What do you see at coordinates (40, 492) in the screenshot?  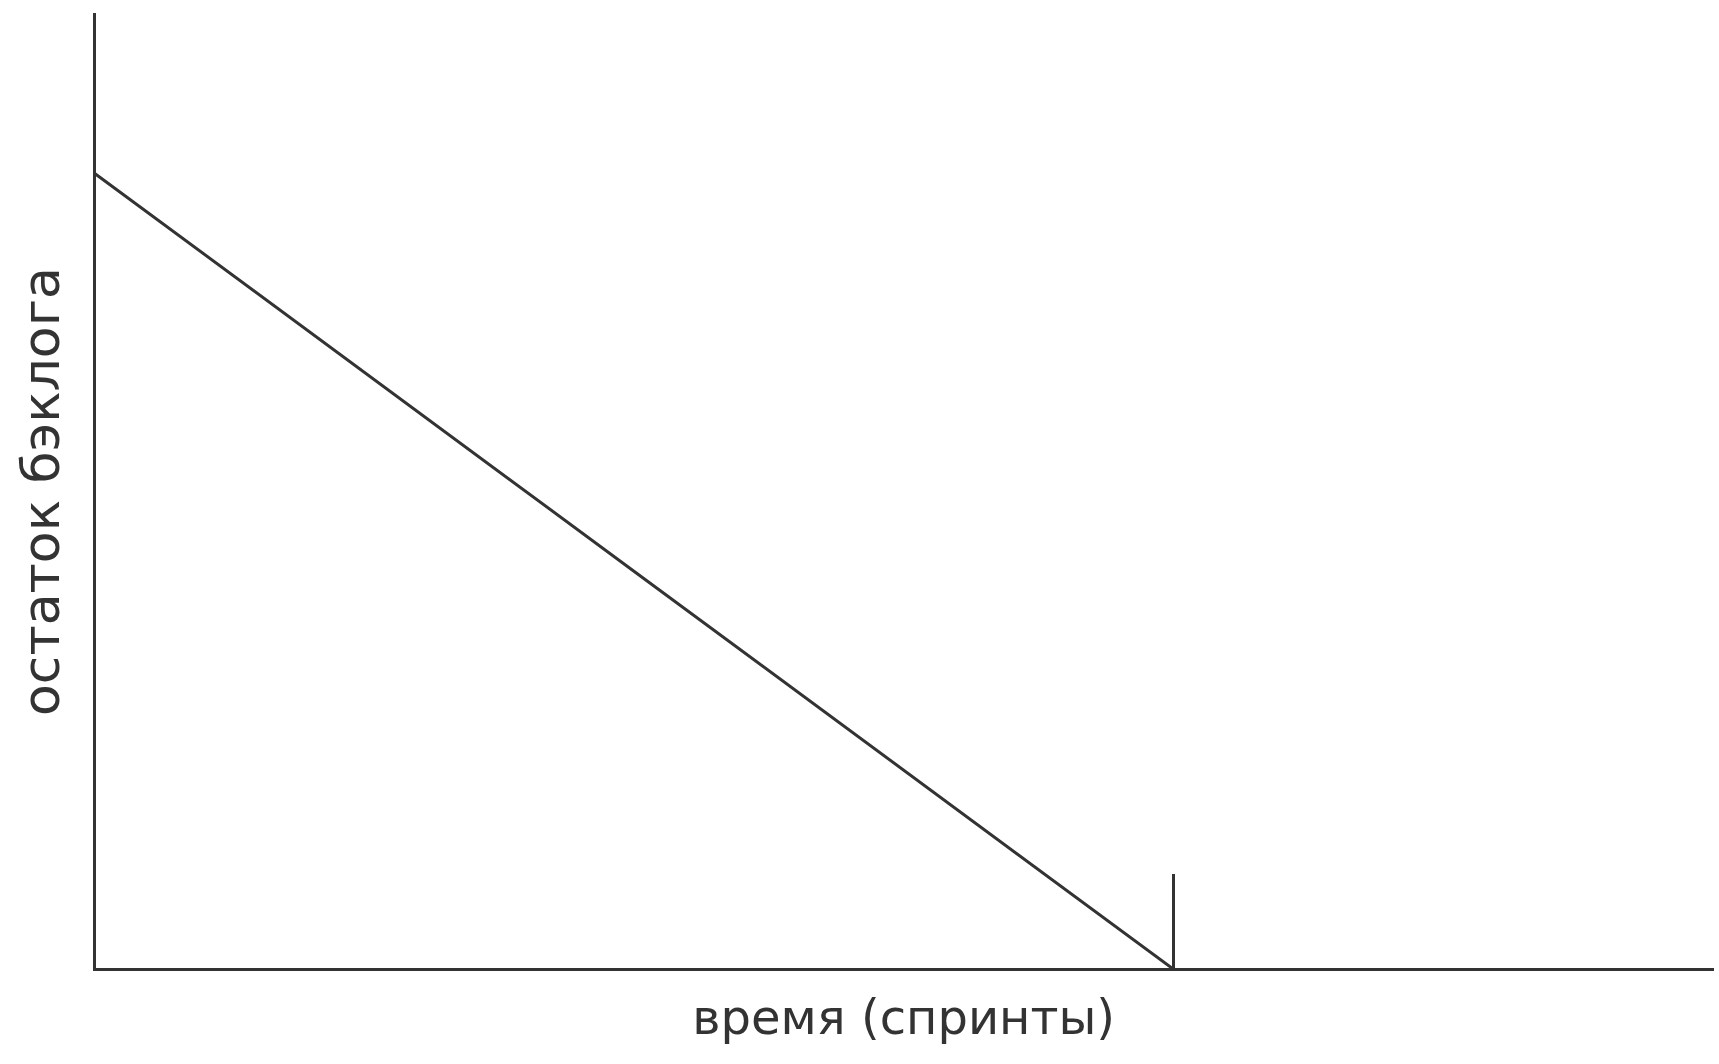 I see `y-axis-title: остаток бэклога` at bounding box center [40, 492].